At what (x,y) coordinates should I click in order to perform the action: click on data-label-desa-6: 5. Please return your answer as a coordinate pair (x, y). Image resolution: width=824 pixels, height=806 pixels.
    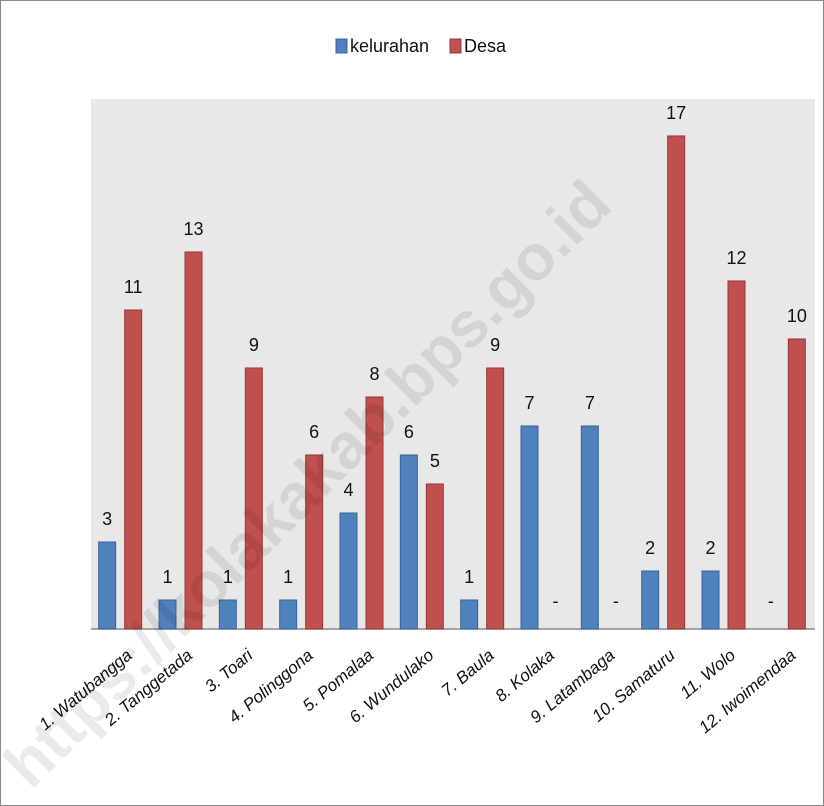
    Looking at the image, I should click on (435, 461).